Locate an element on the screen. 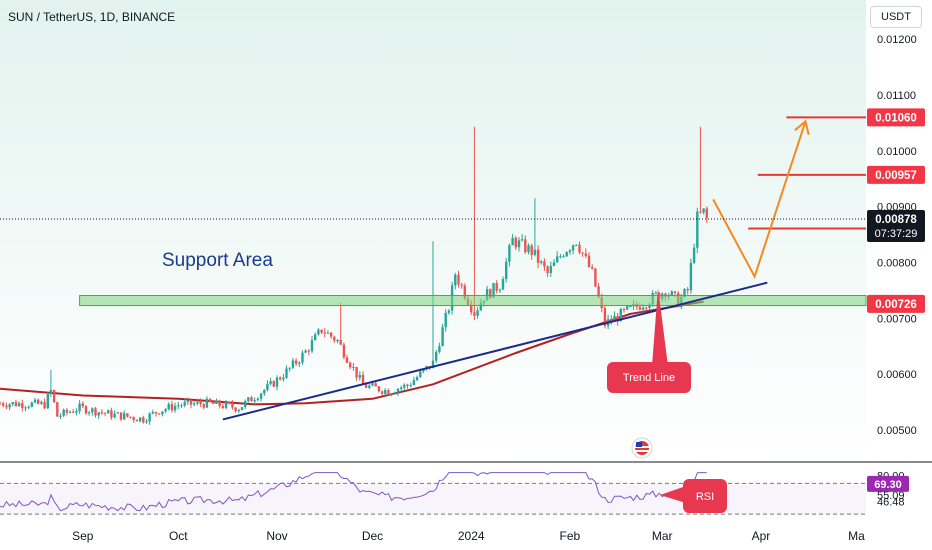  rsi-callout: RSI is located at coordinates (693, 496).